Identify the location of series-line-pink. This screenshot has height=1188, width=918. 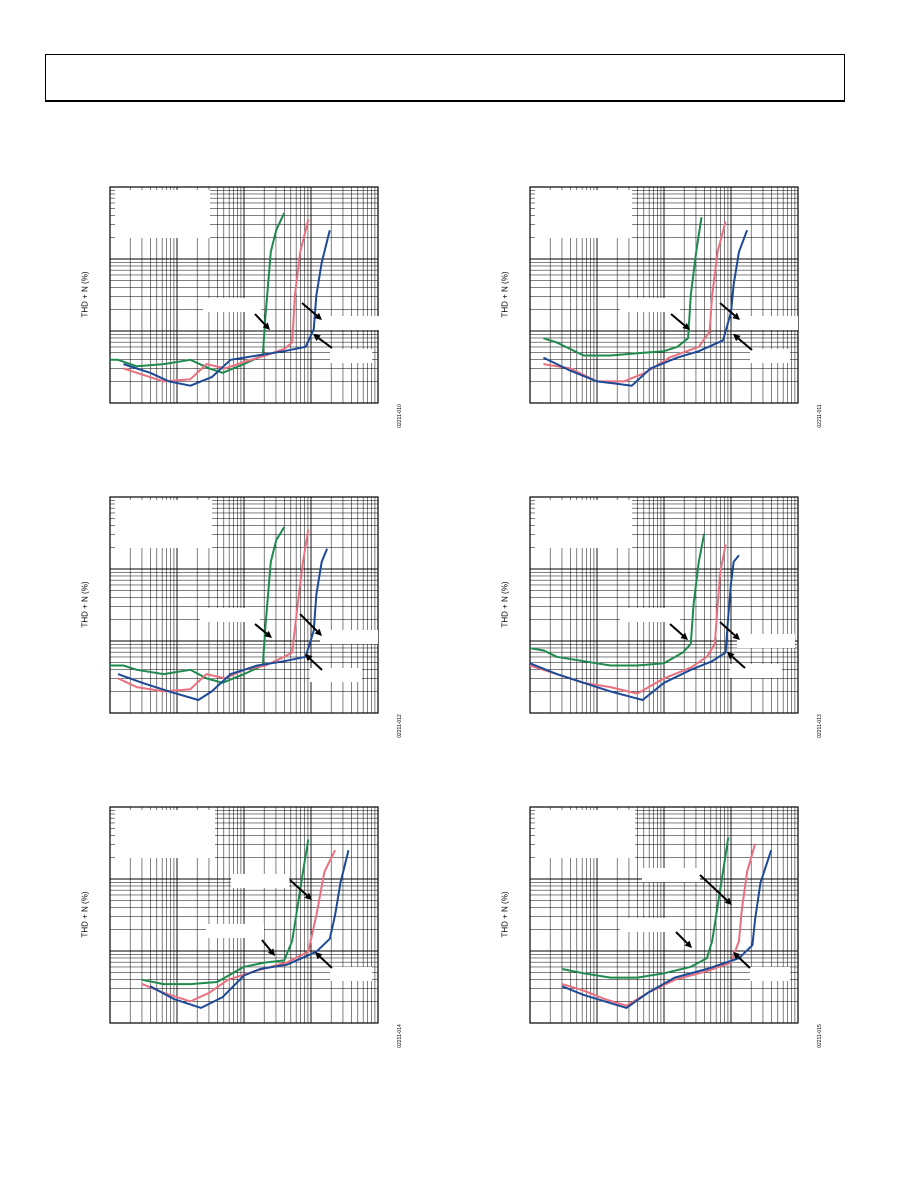
(659, 925).